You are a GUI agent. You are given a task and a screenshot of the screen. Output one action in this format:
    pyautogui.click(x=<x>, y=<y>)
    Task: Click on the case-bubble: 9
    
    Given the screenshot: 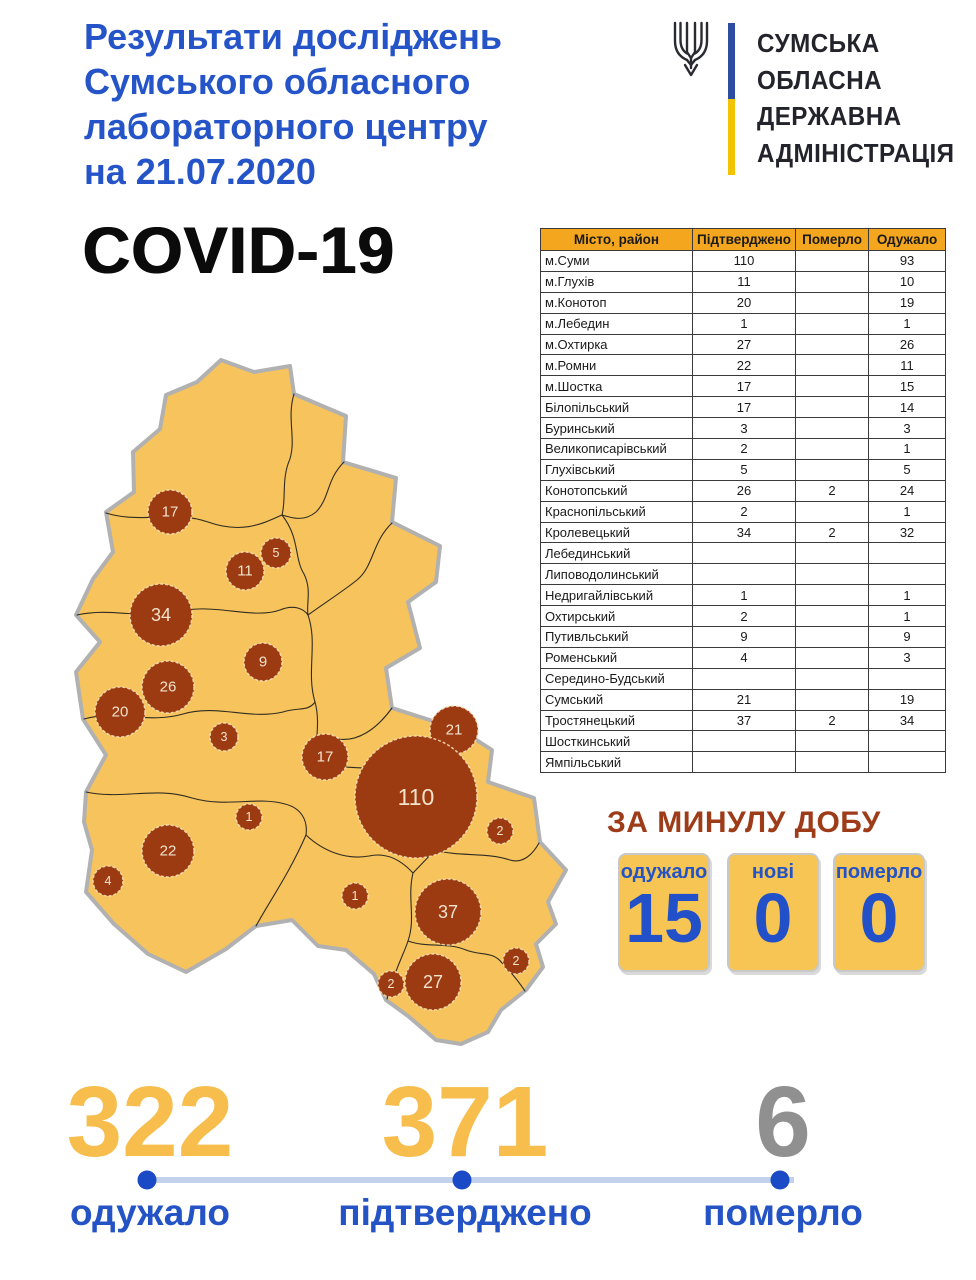 What is the action you would take?
    pyautogui.click(x=263, y=662)
    